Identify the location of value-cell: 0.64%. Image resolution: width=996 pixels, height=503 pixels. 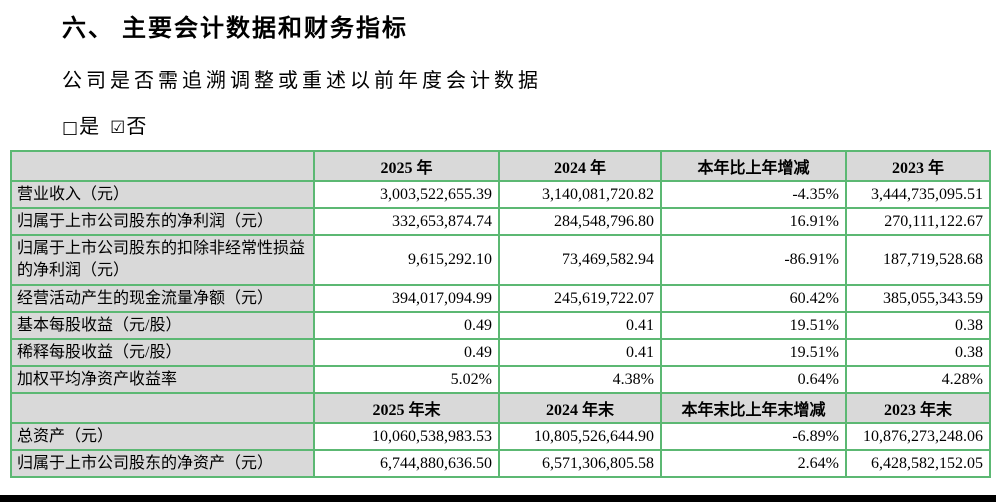
(753, 379).